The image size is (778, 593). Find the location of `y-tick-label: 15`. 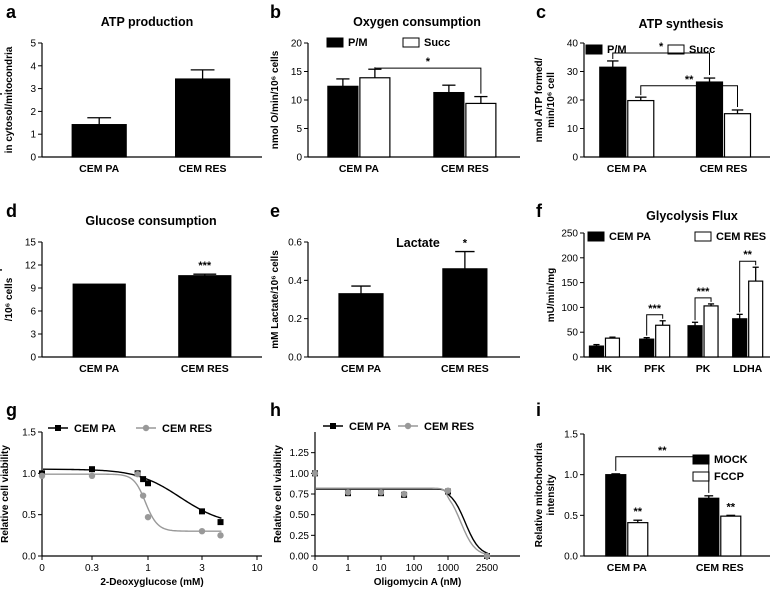

y-tick-label: 15 is located at coordinates (297, 72).